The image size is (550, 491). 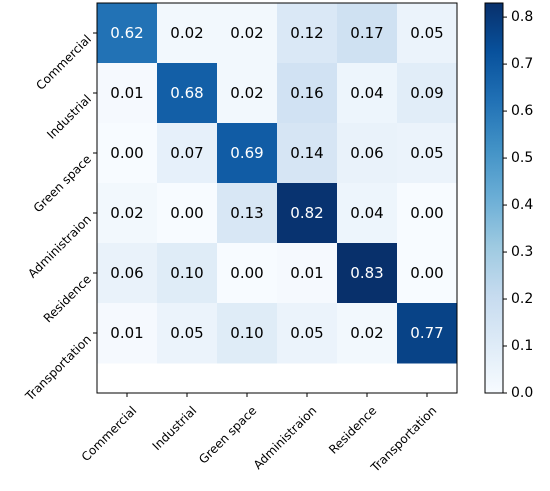 What do you see at coordinates (285, 437) in the screenshot?
I see `x-tick-label: Administraion` at bounding box center [285, 437].